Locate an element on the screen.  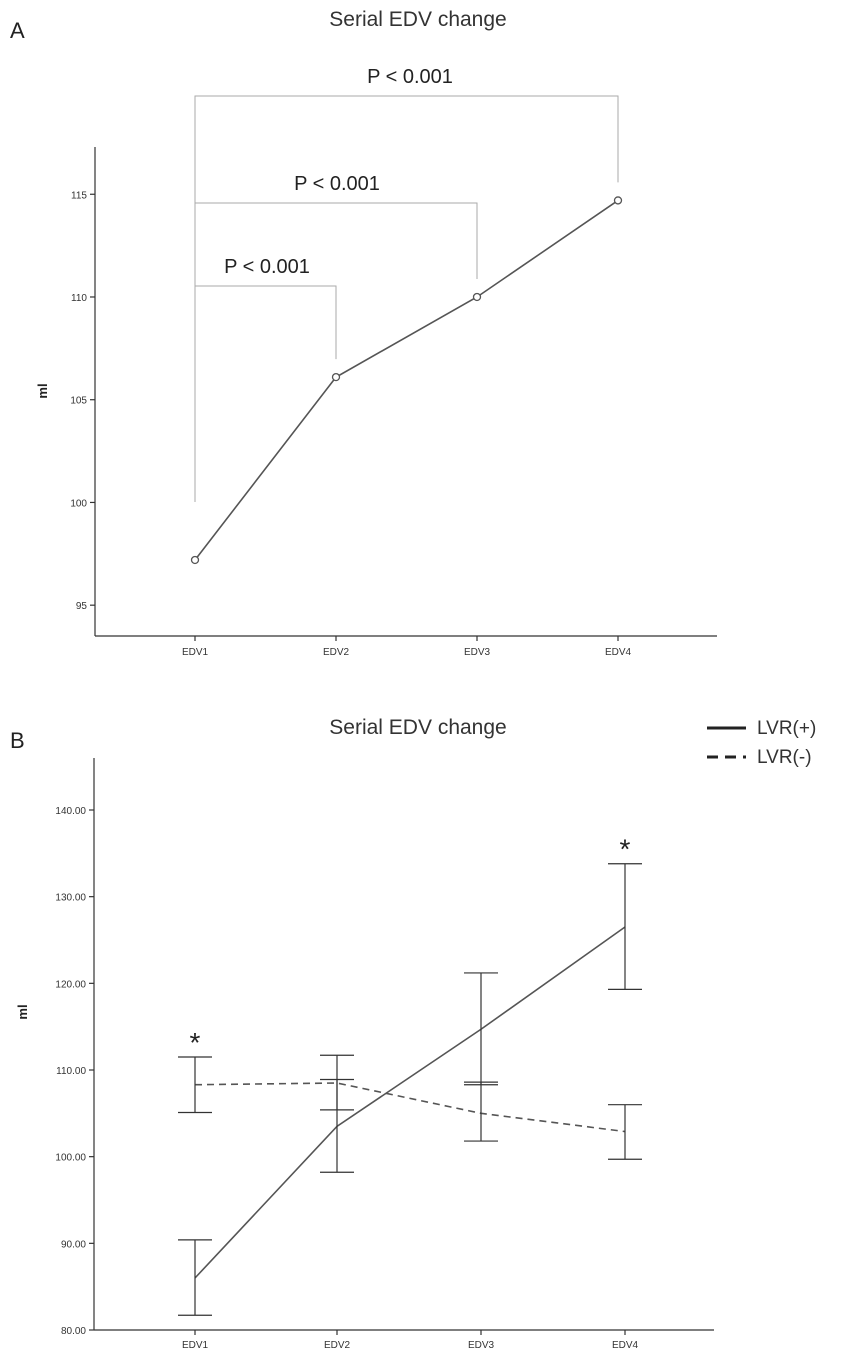
panel-b-series-line-lvr-plus is located at coordinates (410, 1102).